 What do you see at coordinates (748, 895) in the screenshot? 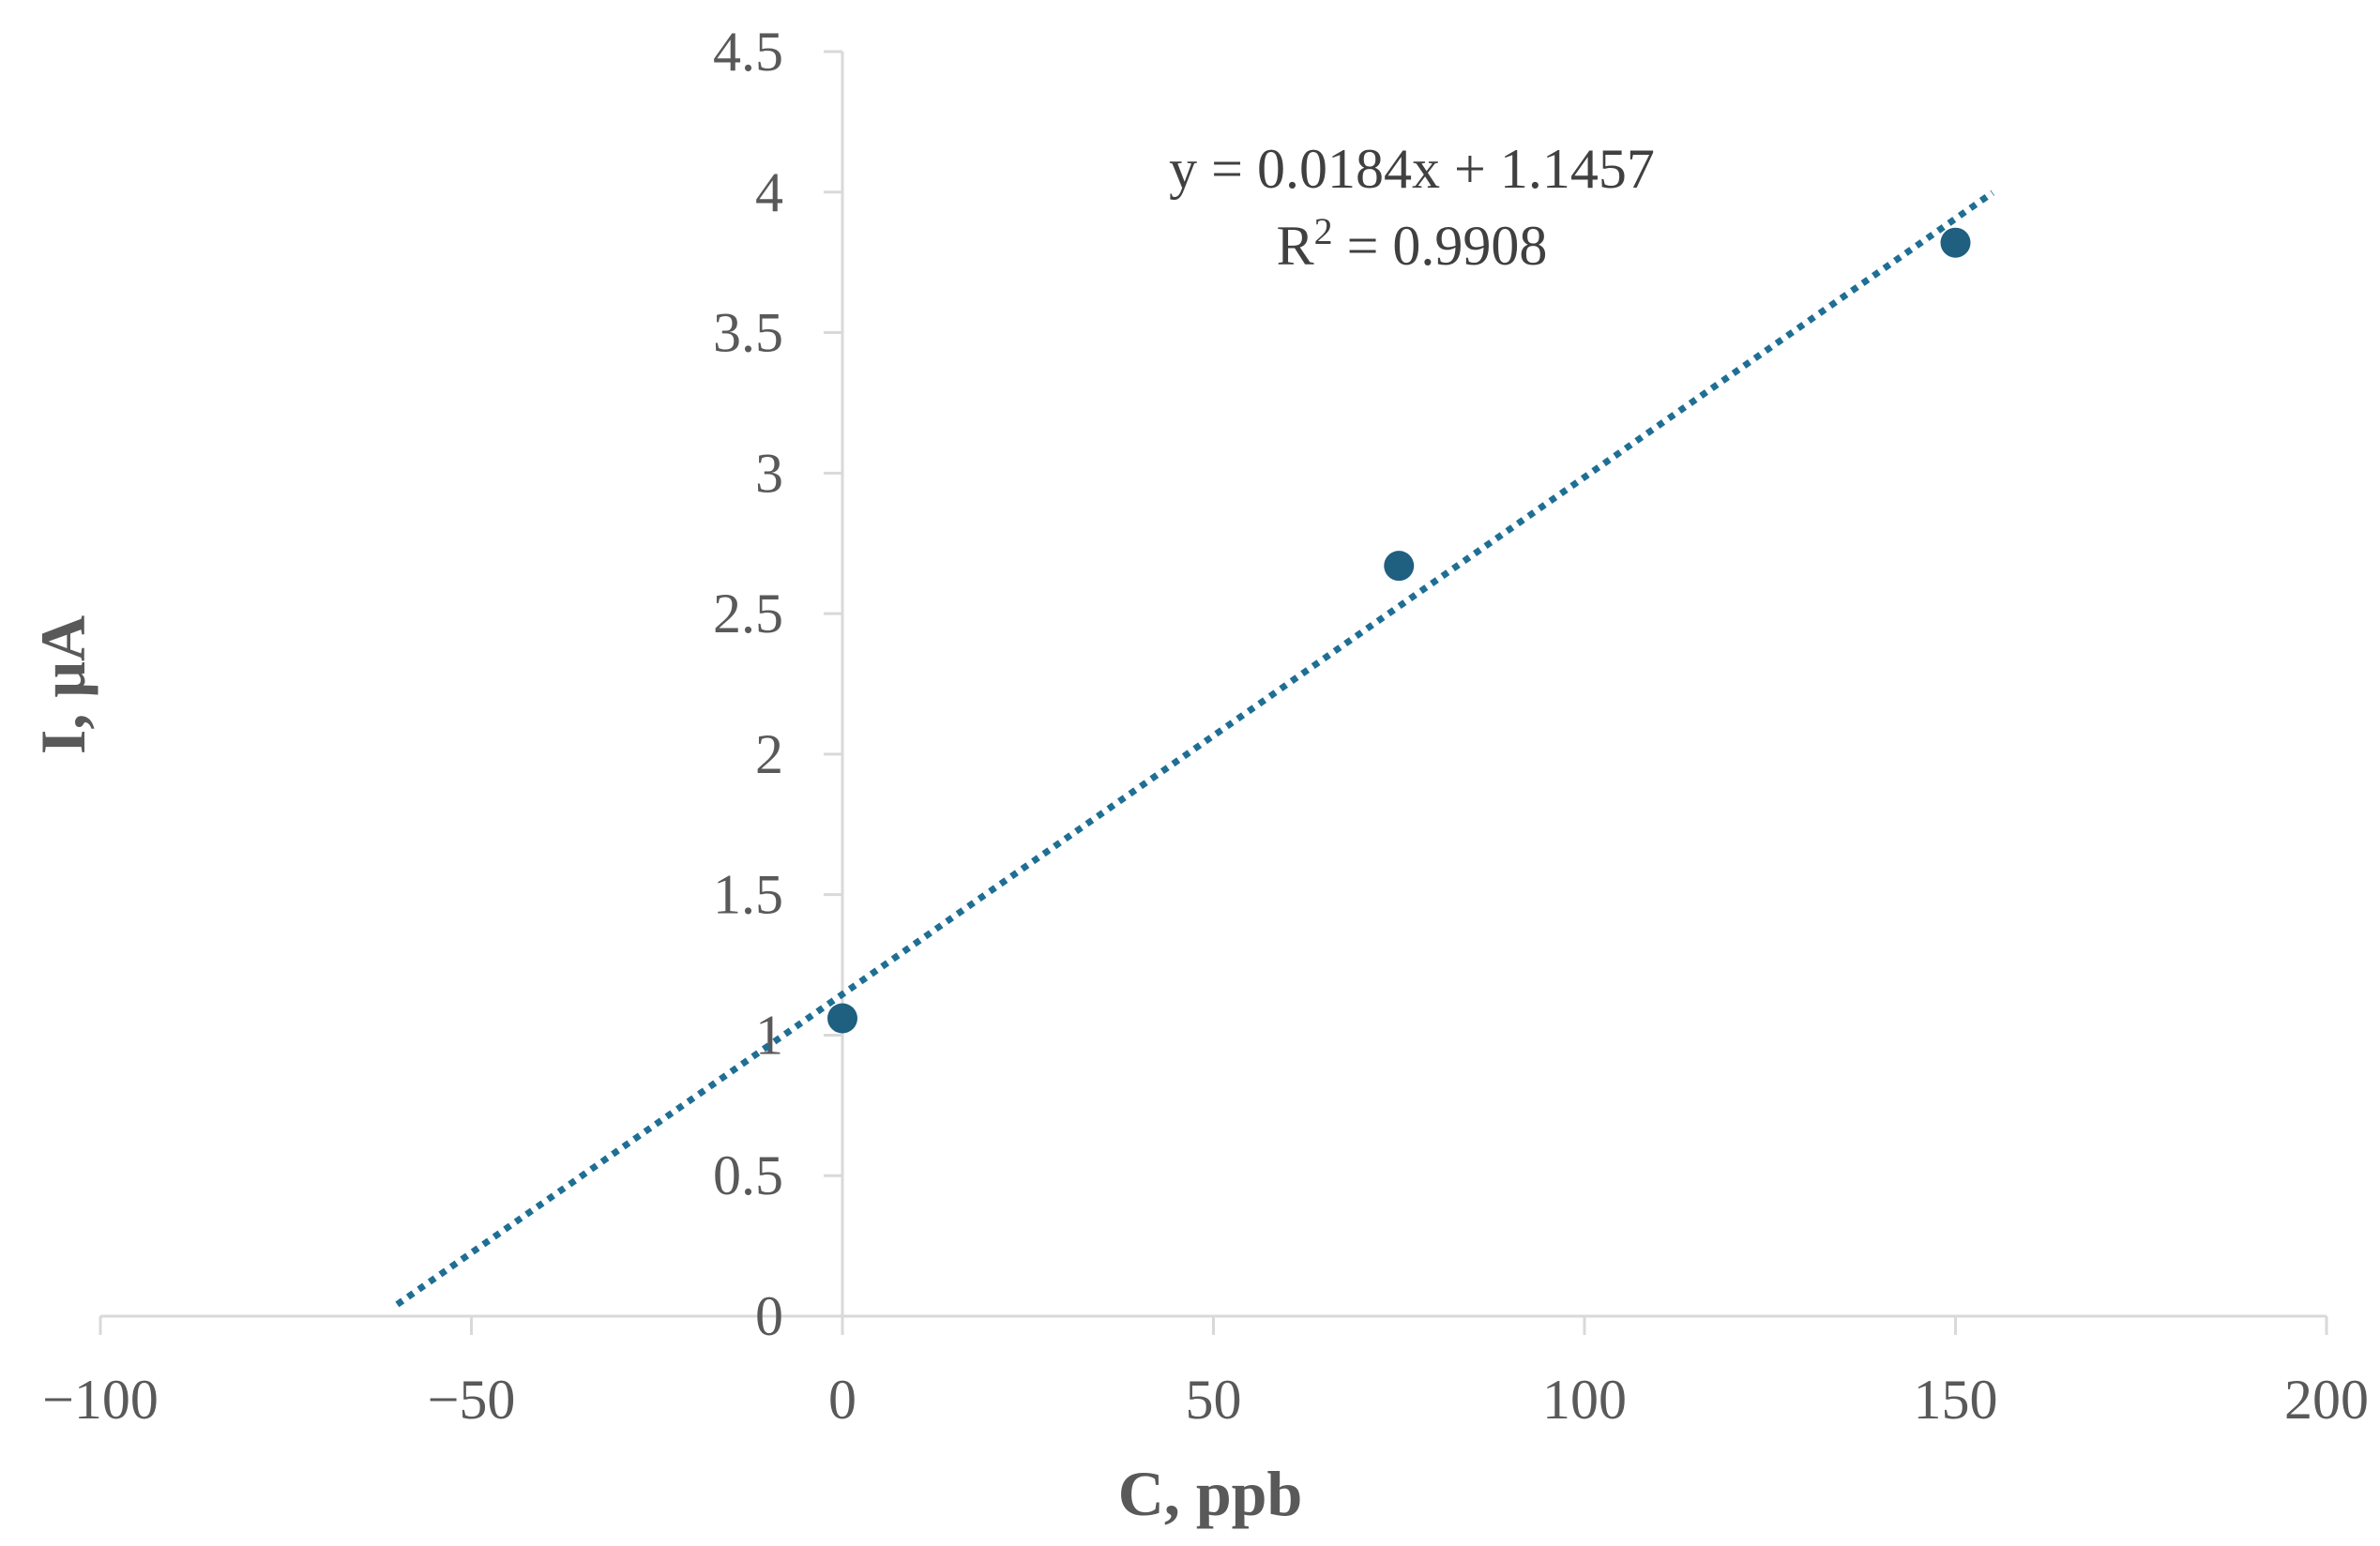
I see `y-tick-label: 1.5` at bounding box center [748, 895].